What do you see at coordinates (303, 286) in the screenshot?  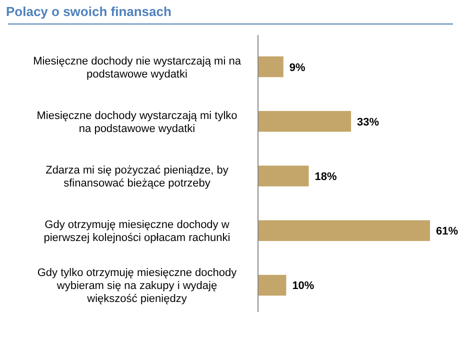 I see `data-label: 10%` at bounding box center [303, 286].